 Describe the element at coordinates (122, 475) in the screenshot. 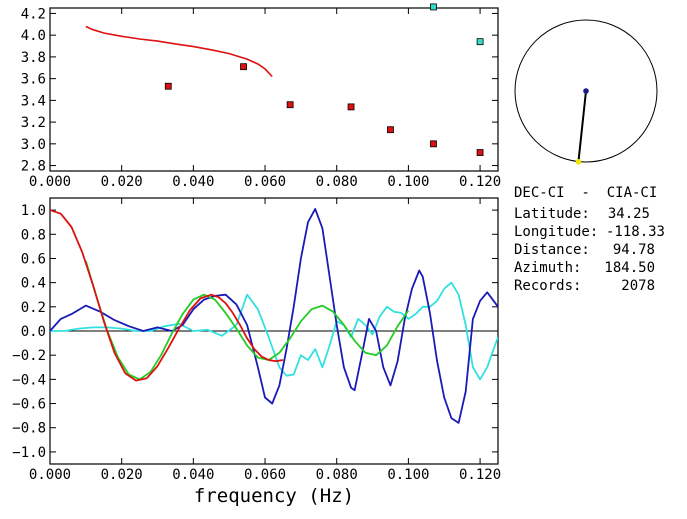

I see `correlation-xtick-label: 0.020` at that location.